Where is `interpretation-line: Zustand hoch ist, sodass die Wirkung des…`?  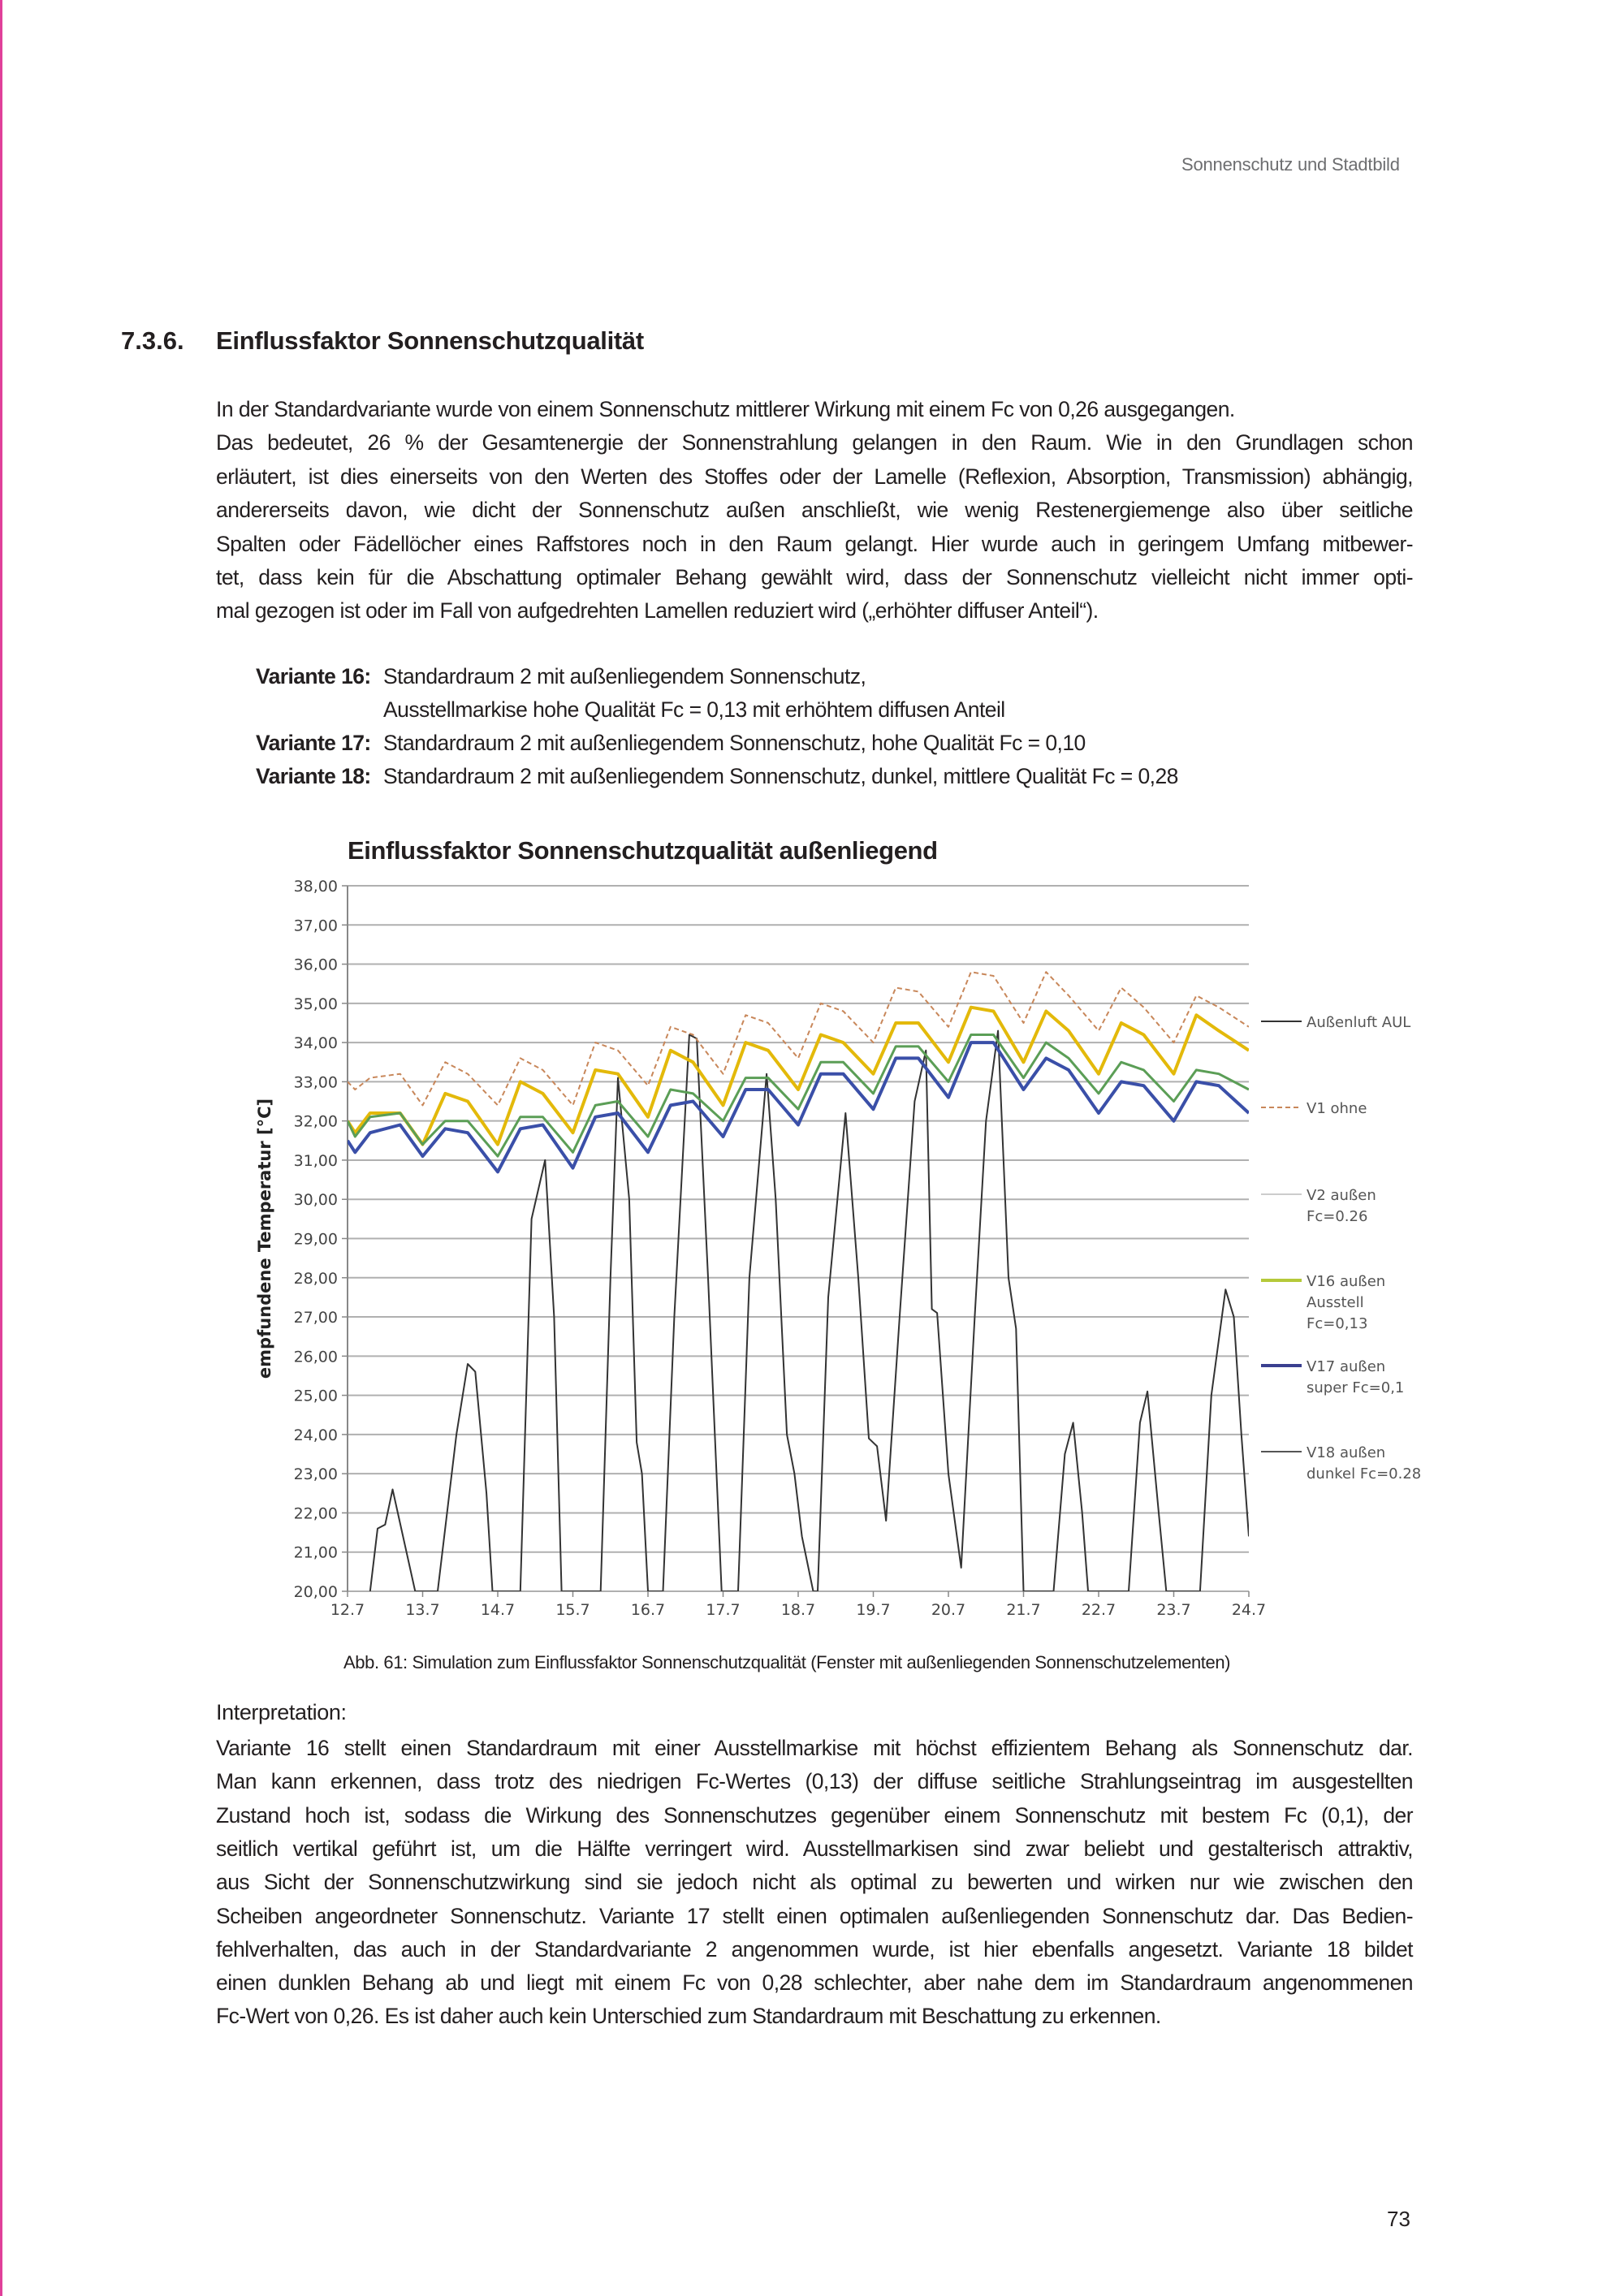
interpretation-line: Zustand hoch ist, sodass die Wirkung des… is located at coordinates (815, 1815).